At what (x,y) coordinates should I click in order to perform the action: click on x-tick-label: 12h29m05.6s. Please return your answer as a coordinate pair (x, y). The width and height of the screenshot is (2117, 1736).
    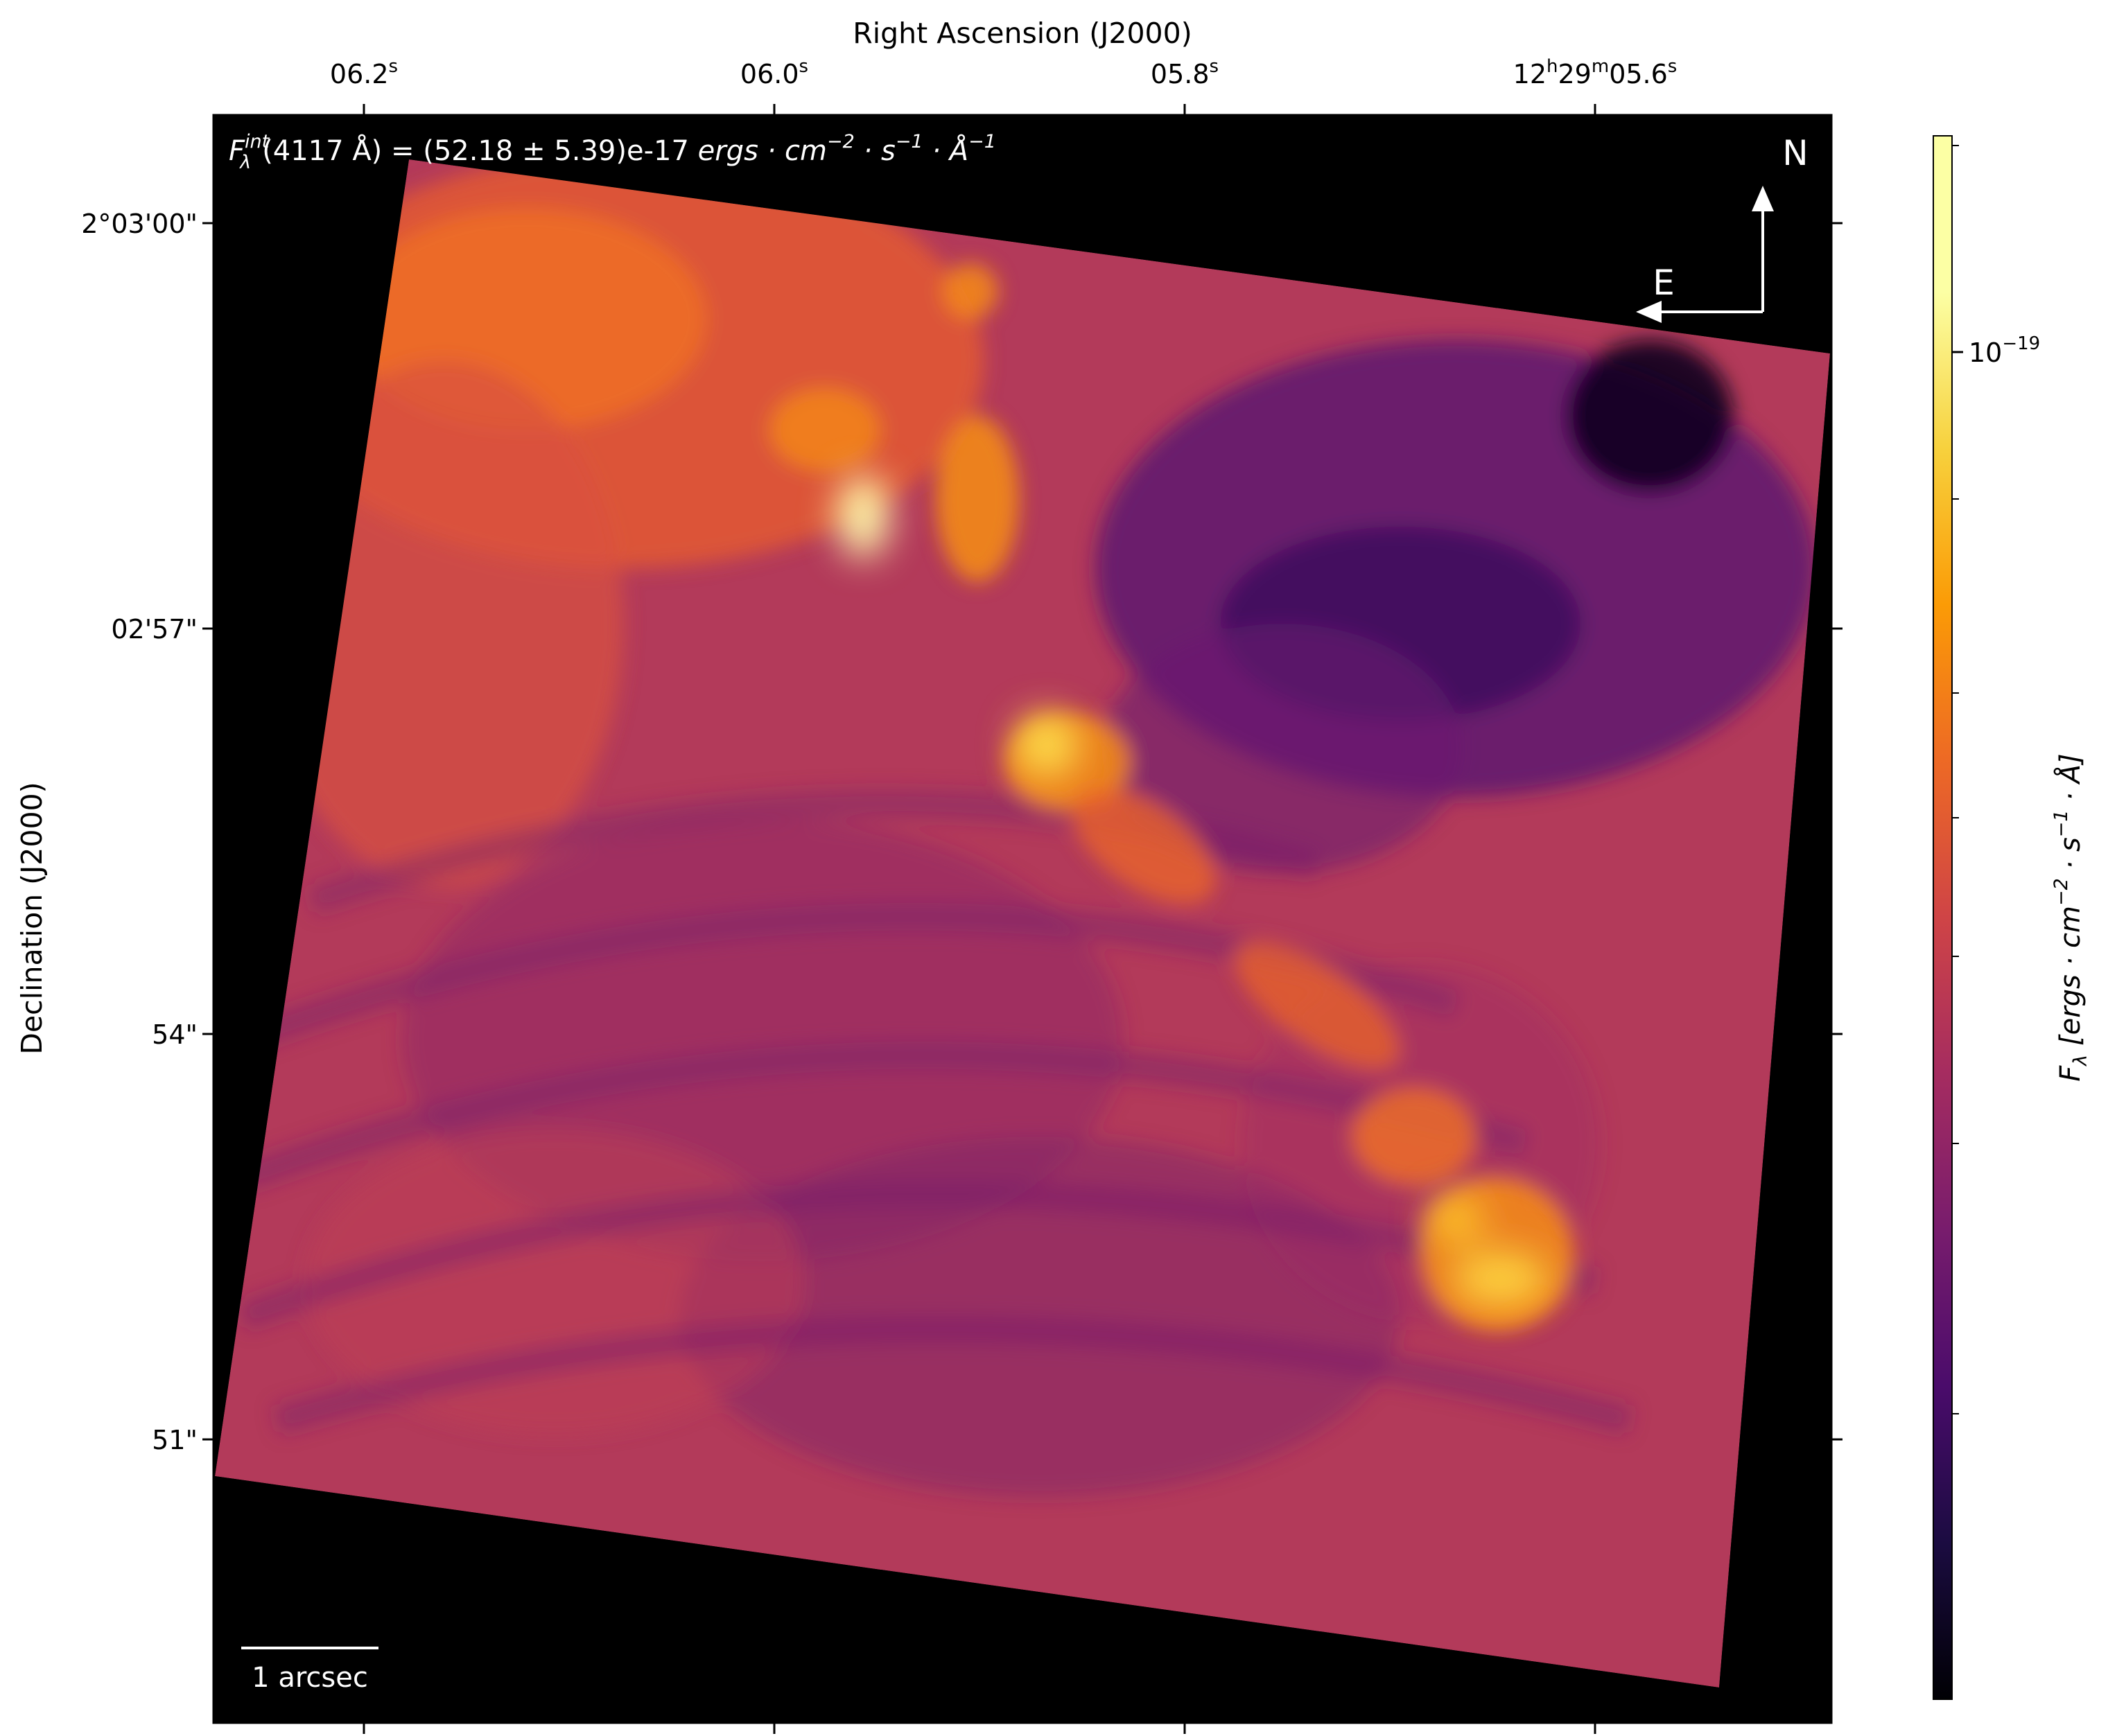
    Looking at the image, I should click on (1595, 72).